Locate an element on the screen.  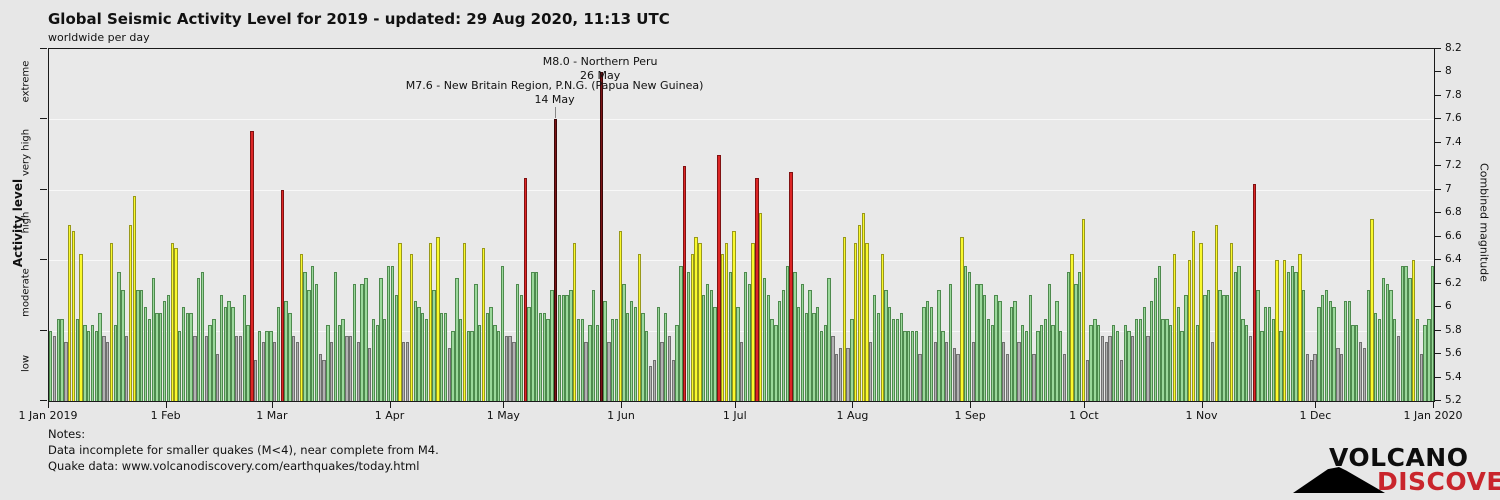
page-subtitle: worldwide per day is located at coordinates (99, 37).